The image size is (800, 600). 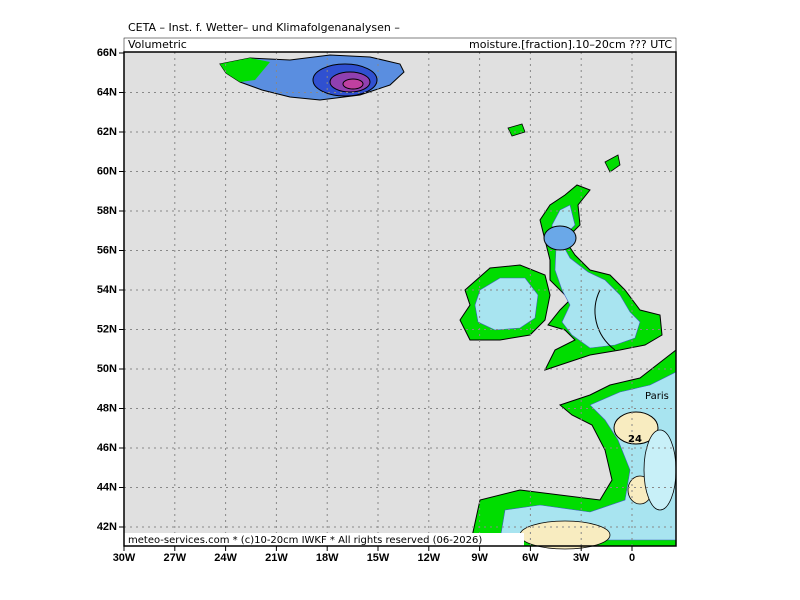 What do you see at coordinates (327, 558) in the screenshot?
I see `lon-tick-label: 18W` at bounding box center [327, 558].